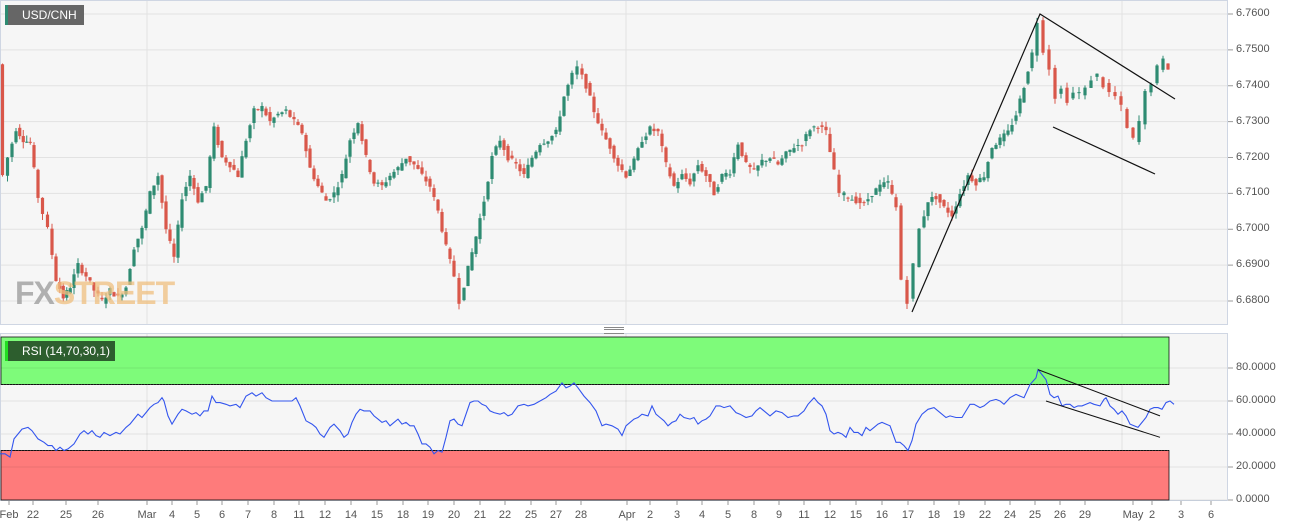 This screenshot has width=1299, height=528. What do you see at coordinates (248, 515) in the screenshot?
I see `time-tick-label: 7` at bounding box center [248, 515].